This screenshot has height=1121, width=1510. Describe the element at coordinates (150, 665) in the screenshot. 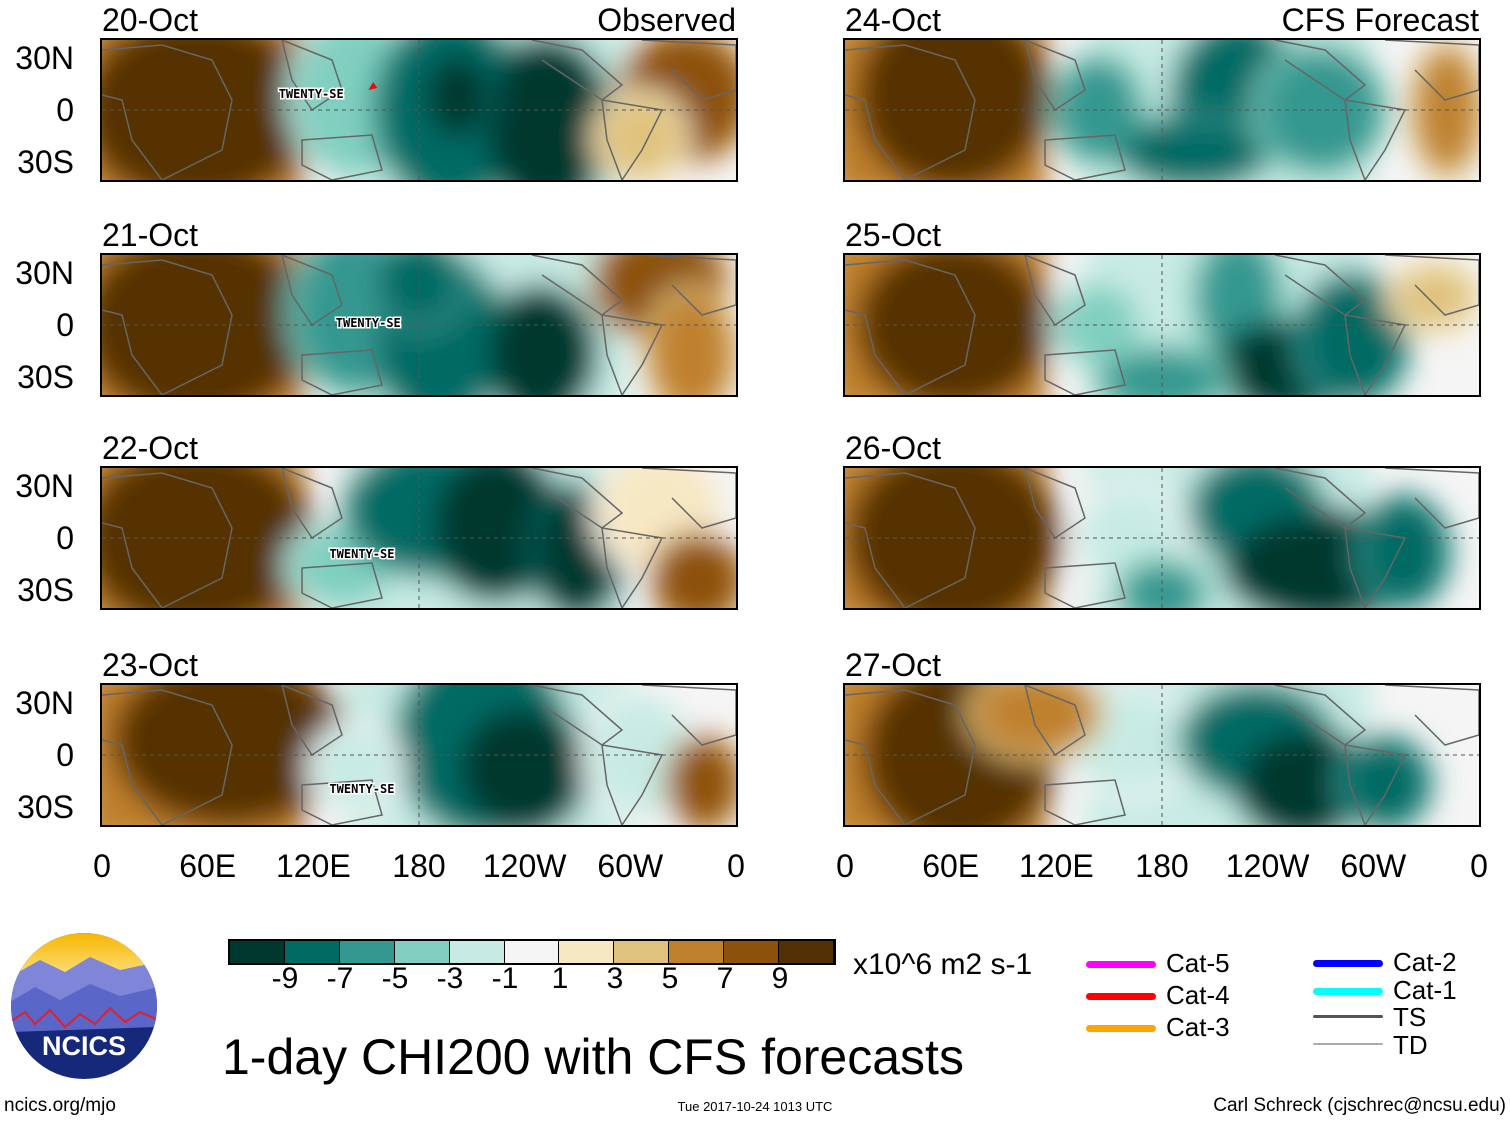

I see `panel-date: 23-Oct` at that location.